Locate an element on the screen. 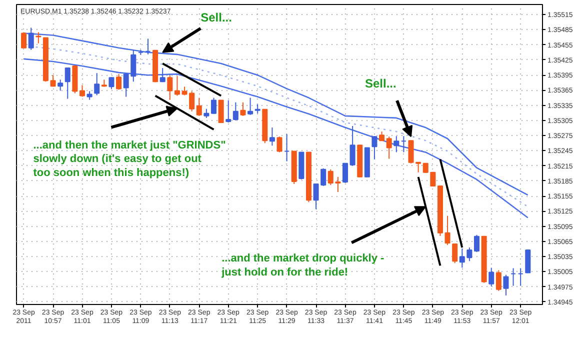 This screenshot has width=574, height=342. annotation: ...and the market drop quickly - just hold on for the ride! is located at coordinates (302, 265).